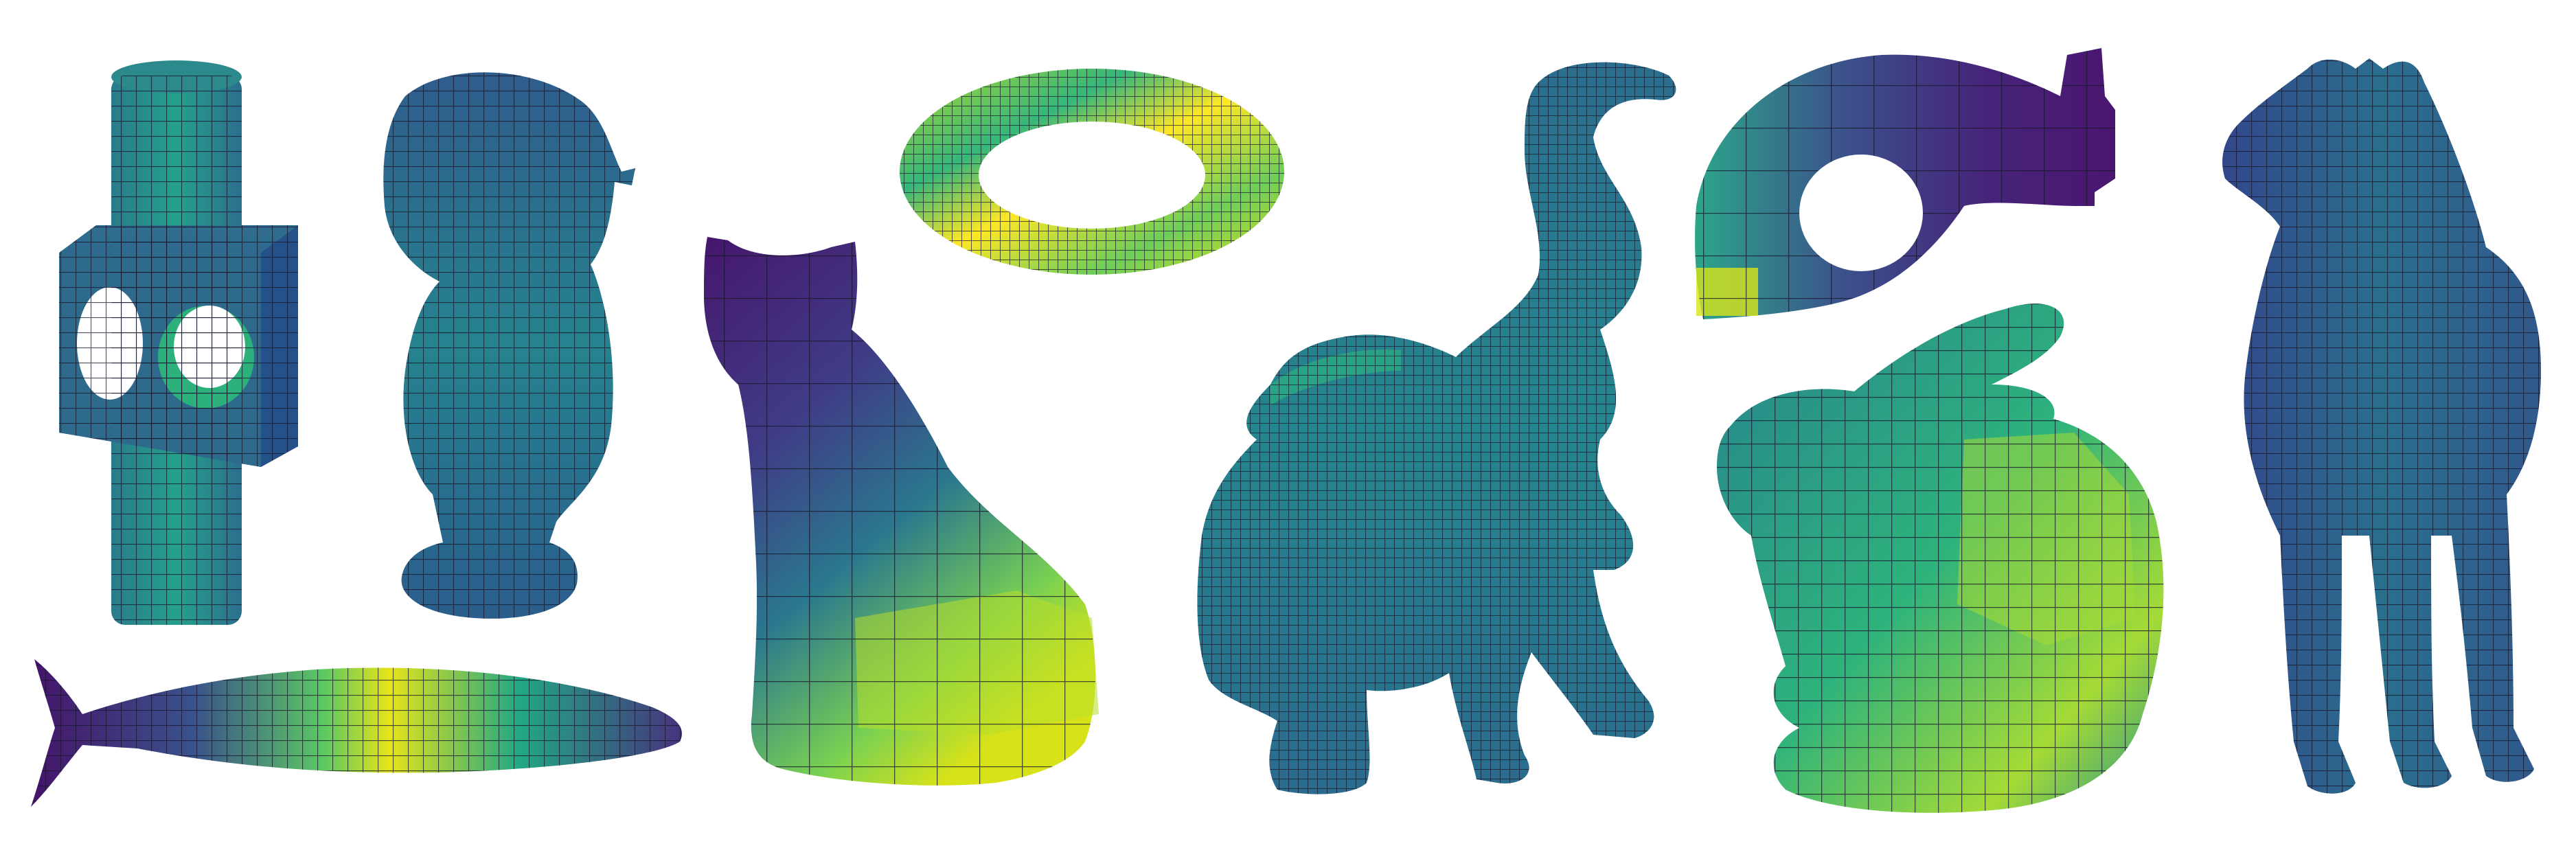 The width and height of the screenshot is (2576, 859). I want to click on mesh-fish, so click(357, 733).